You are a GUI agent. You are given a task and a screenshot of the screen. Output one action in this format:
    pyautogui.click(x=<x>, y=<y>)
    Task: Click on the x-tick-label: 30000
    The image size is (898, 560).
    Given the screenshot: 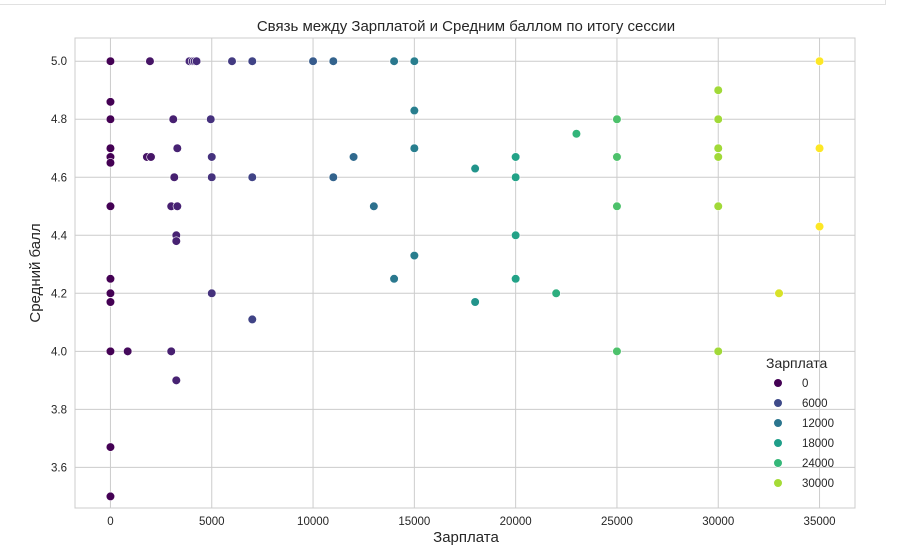 What is the action you would take?
    pyautogui.click(x=718, y=522)
    